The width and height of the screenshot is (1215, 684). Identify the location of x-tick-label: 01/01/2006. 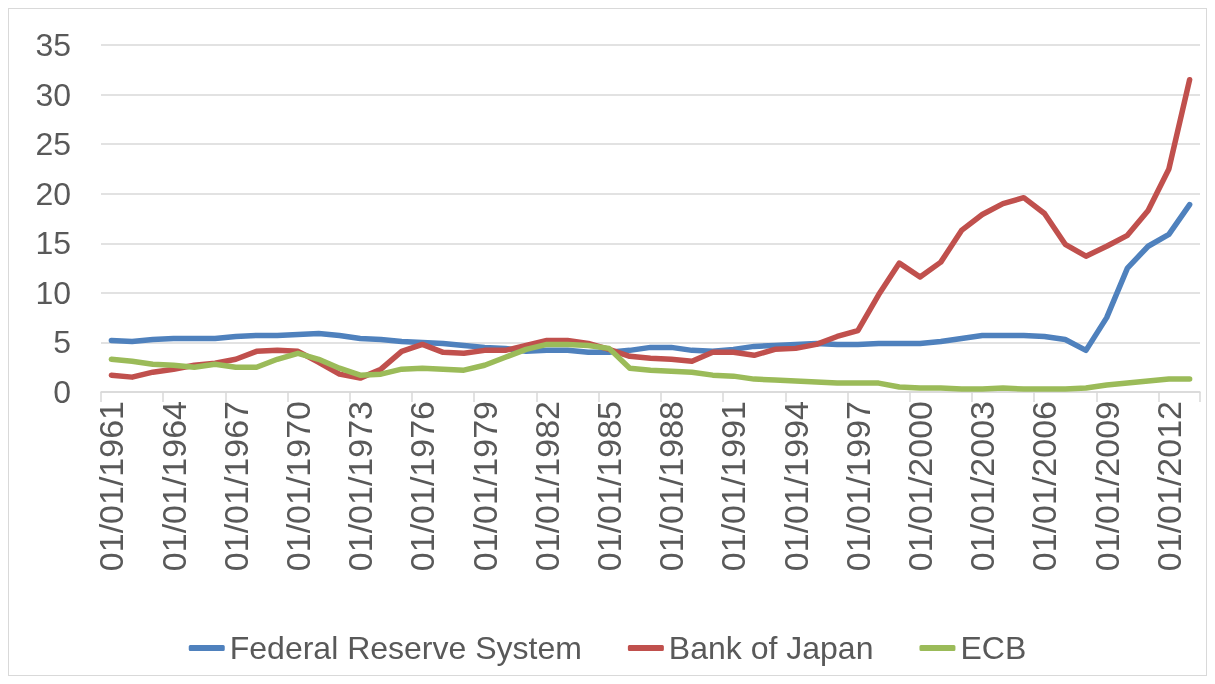
(1044, 486).